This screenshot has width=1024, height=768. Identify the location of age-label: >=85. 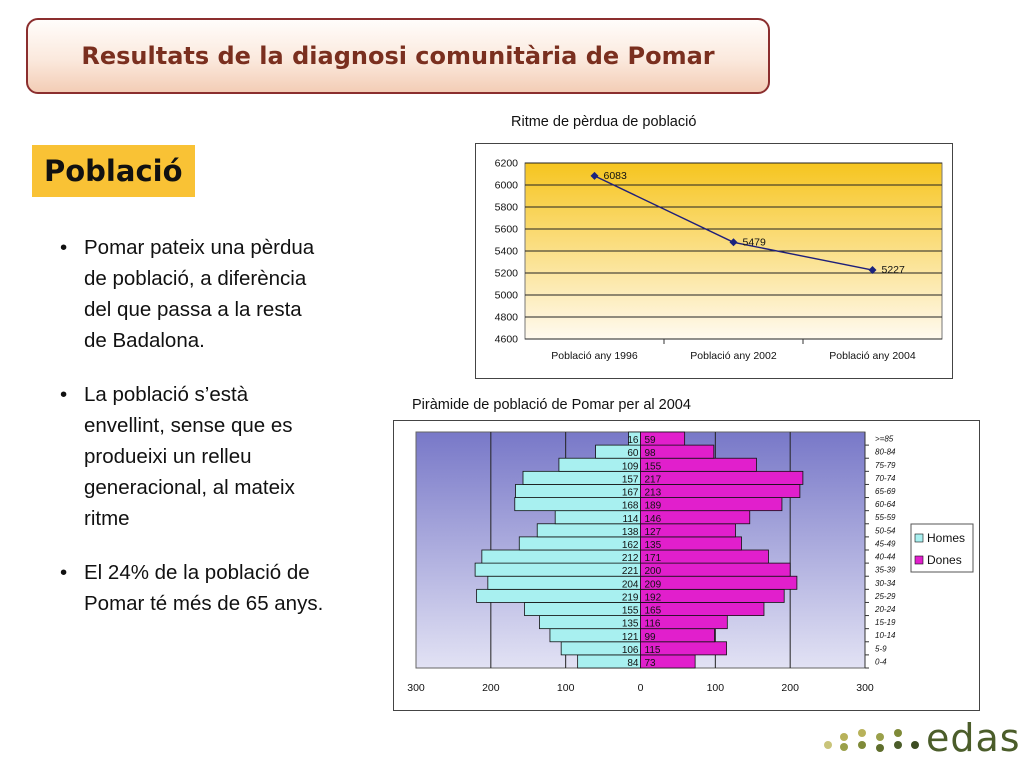
(884, 439).